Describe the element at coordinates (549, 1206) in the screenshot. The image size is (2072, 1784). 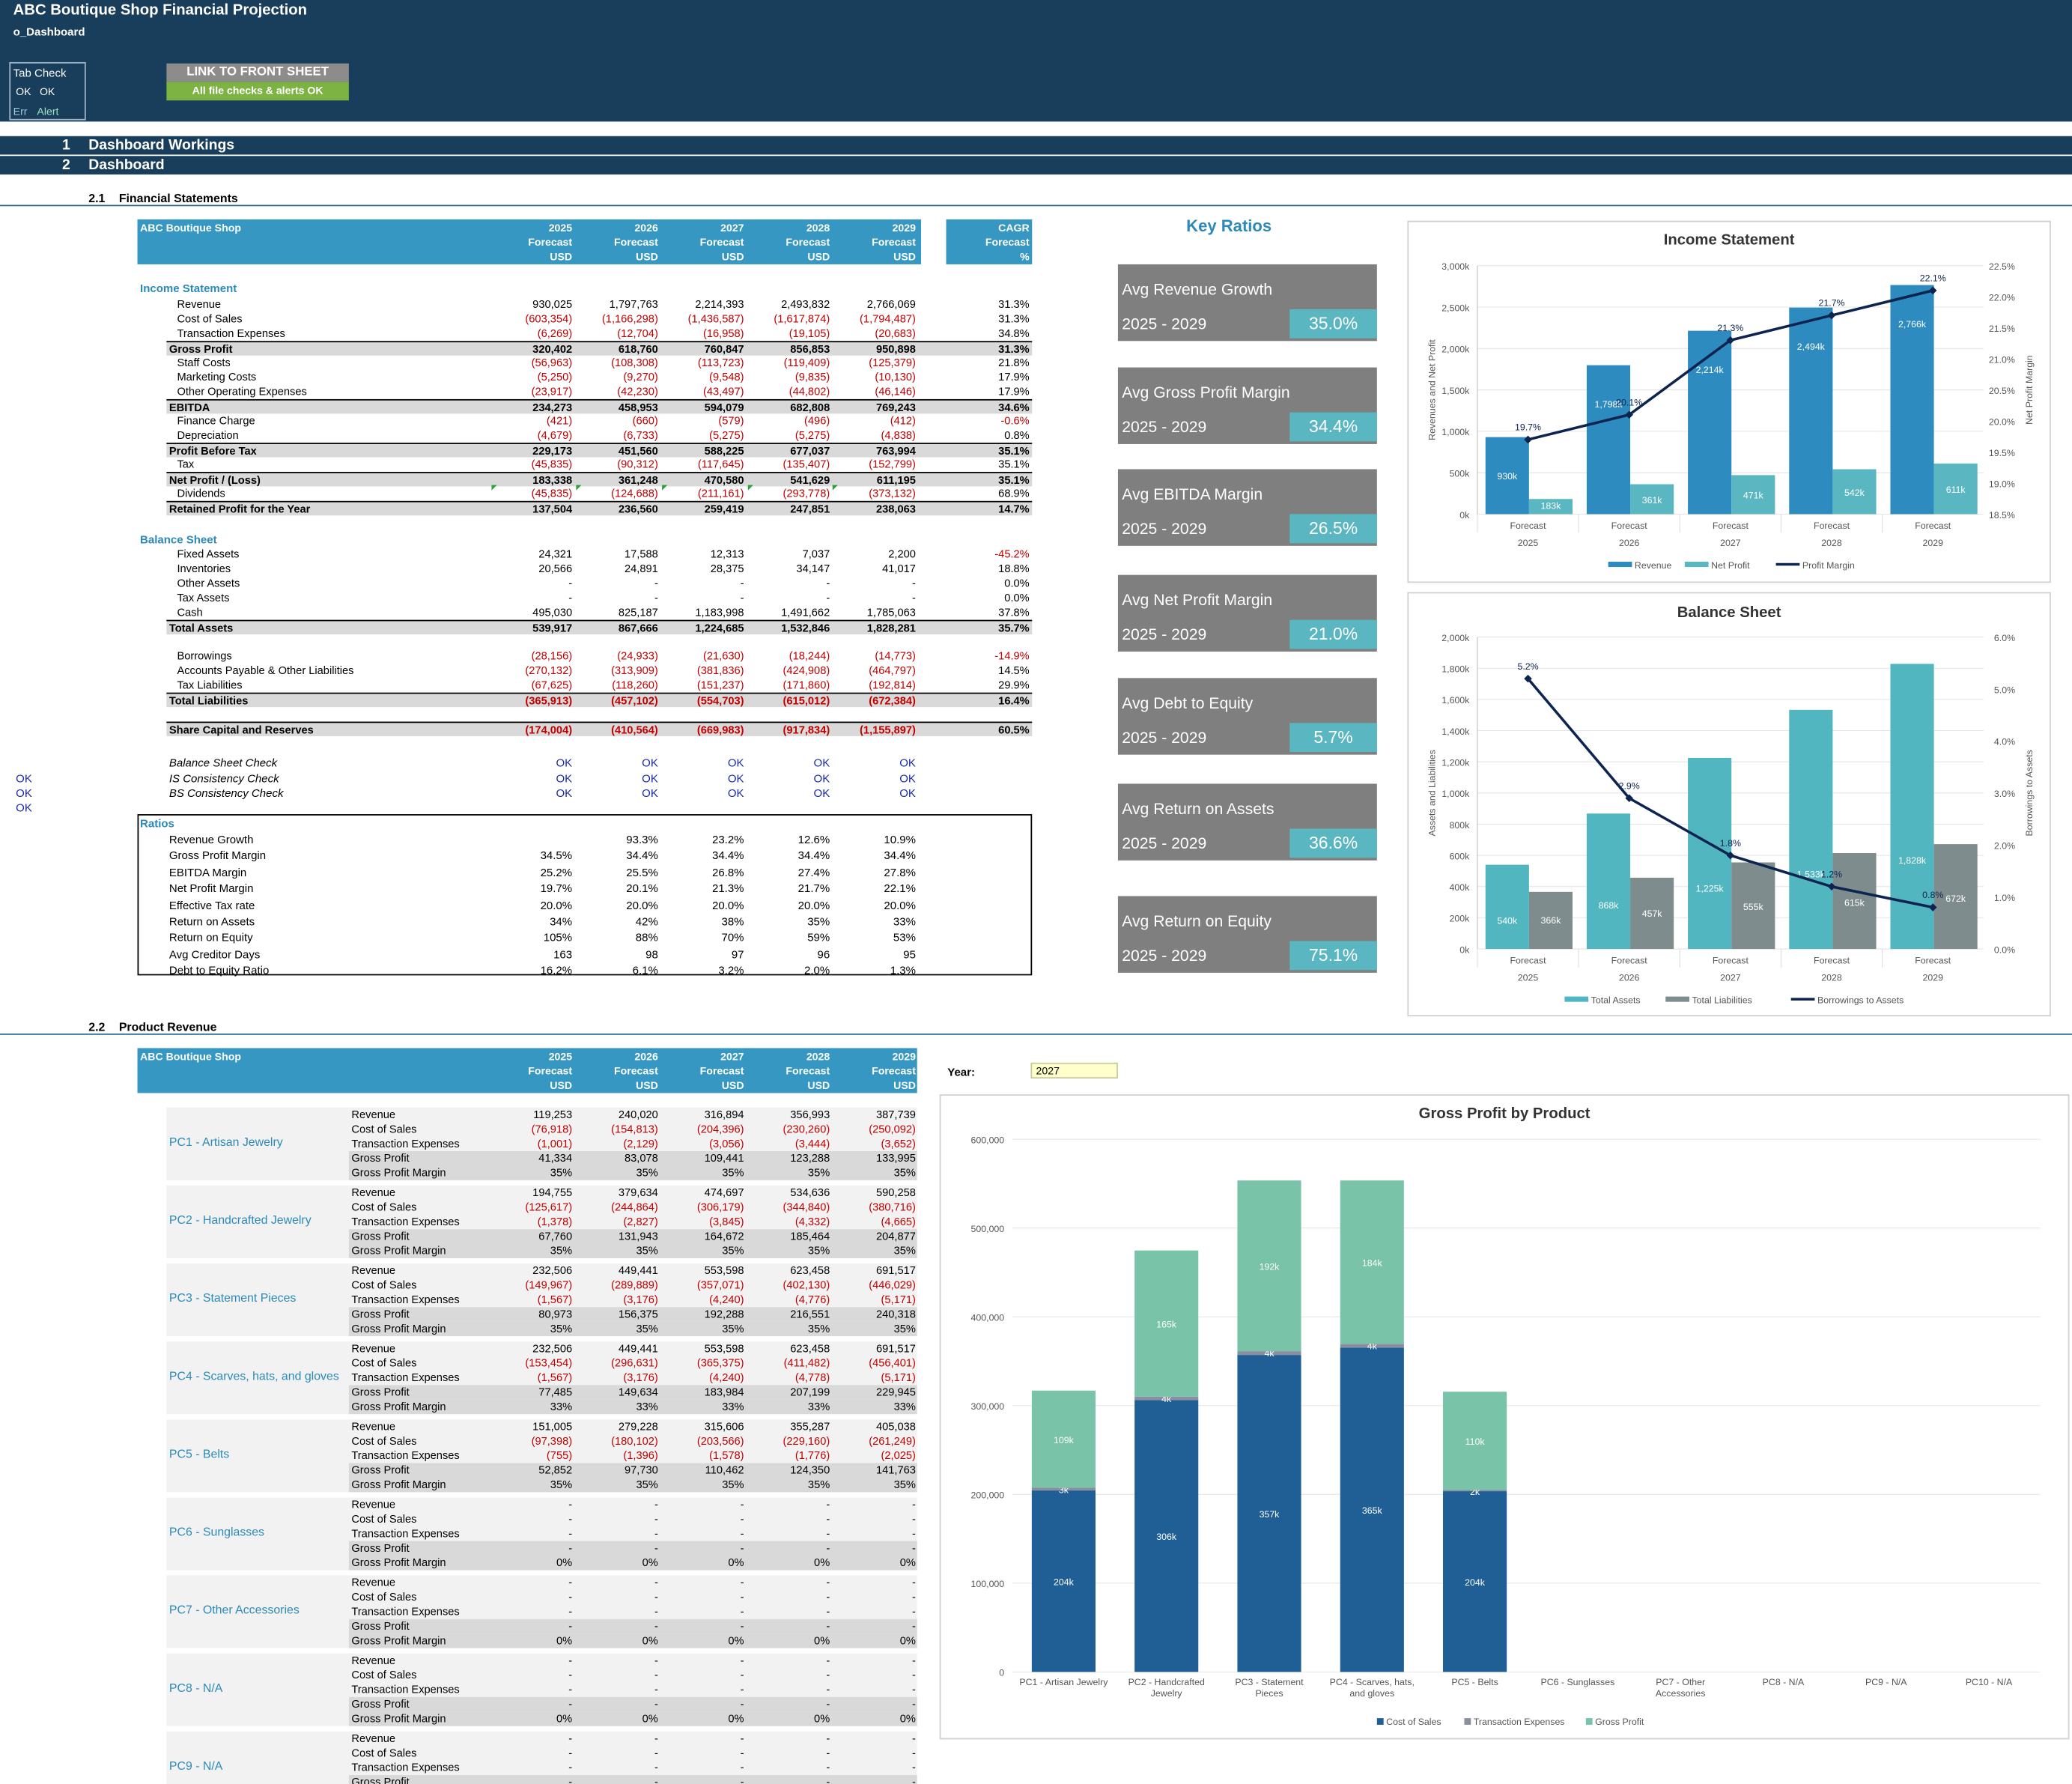
I see `cell-value: (125,617)` at that location.